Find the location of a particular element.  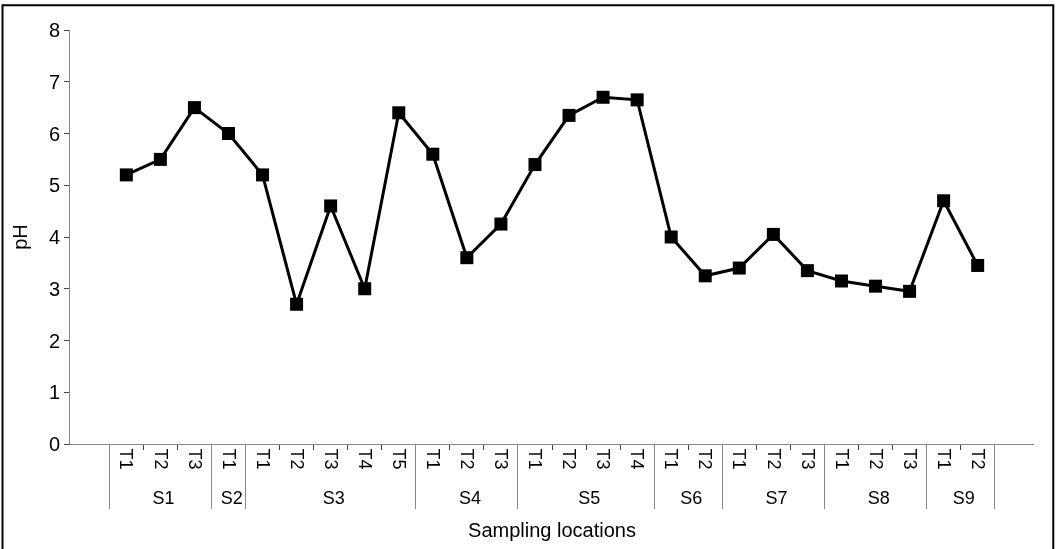

y-tick-label: 5 is located at coordinates (54, 185).